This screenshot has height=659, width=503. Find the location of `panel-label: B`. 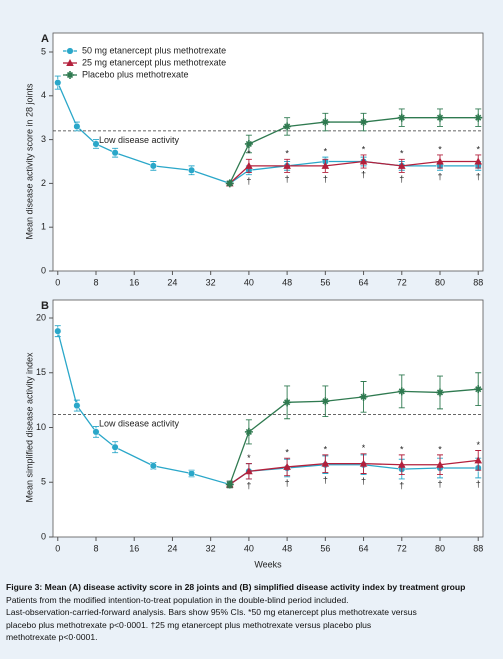

panel-label: B is located at coordinates (45, 306).